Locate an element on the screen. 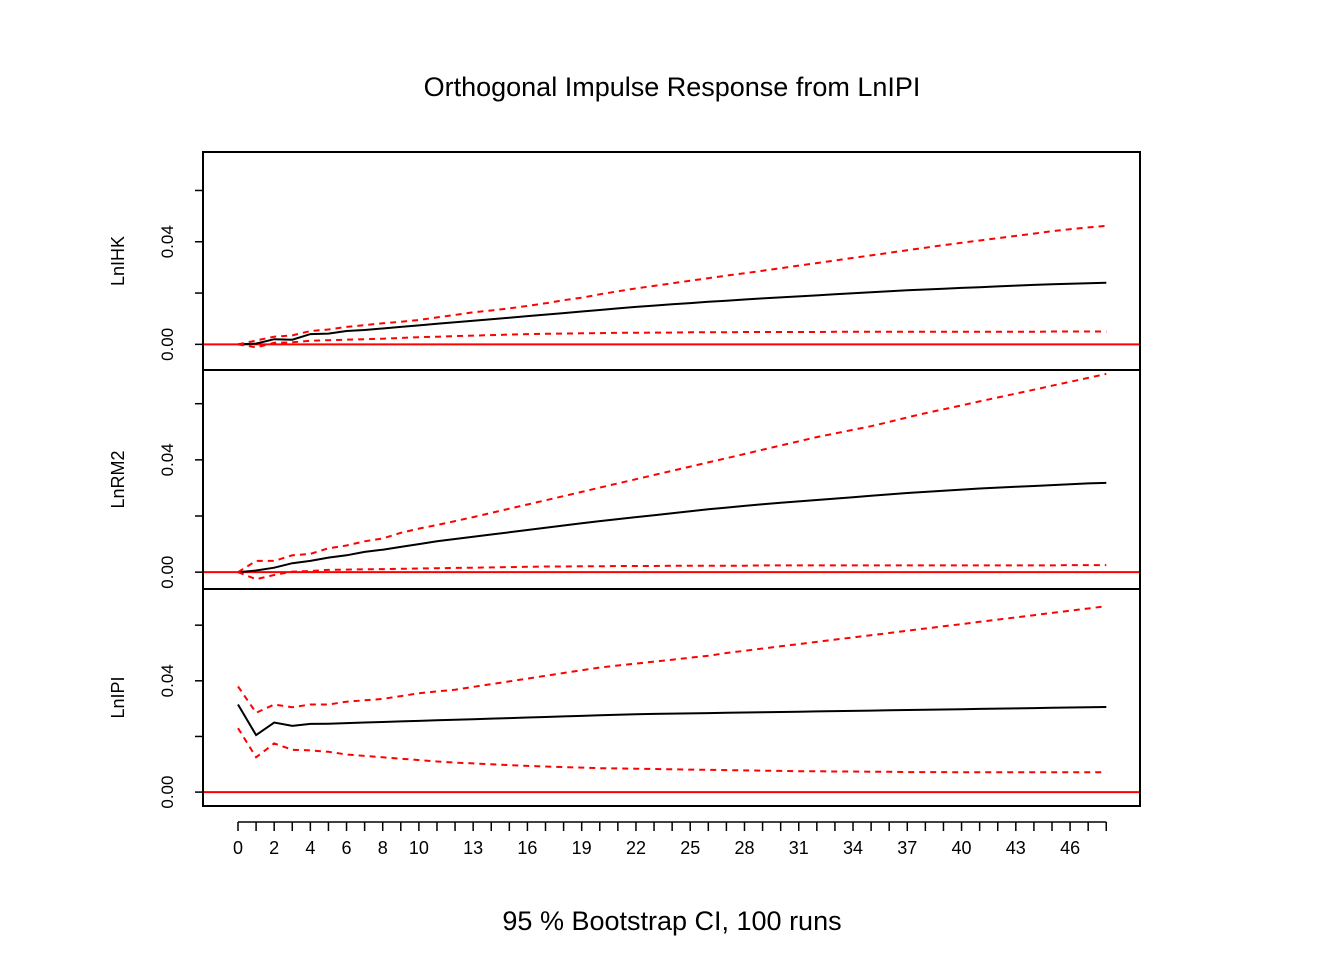 The height and width of the screenshot is (960, 1344). x-tick-label: 19 is located at coordinates (582, 848).